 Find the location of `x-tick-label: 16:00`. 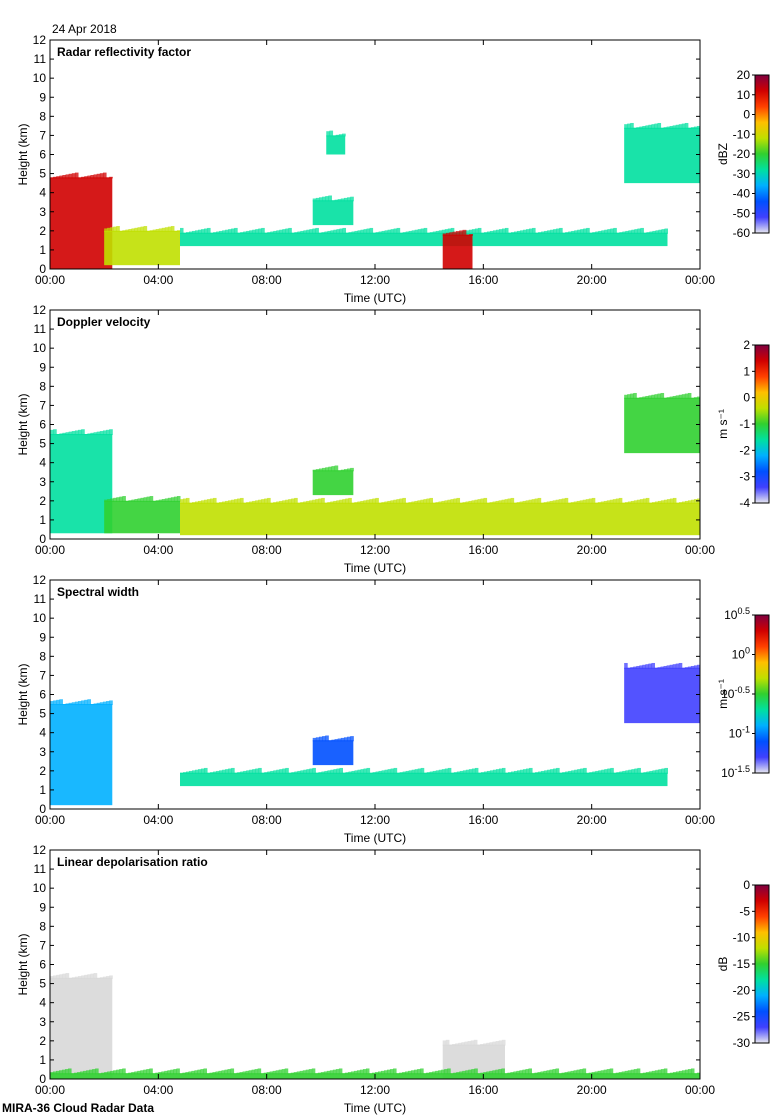

x-tick-label: 16:00 is located at coordinates (483, 280).